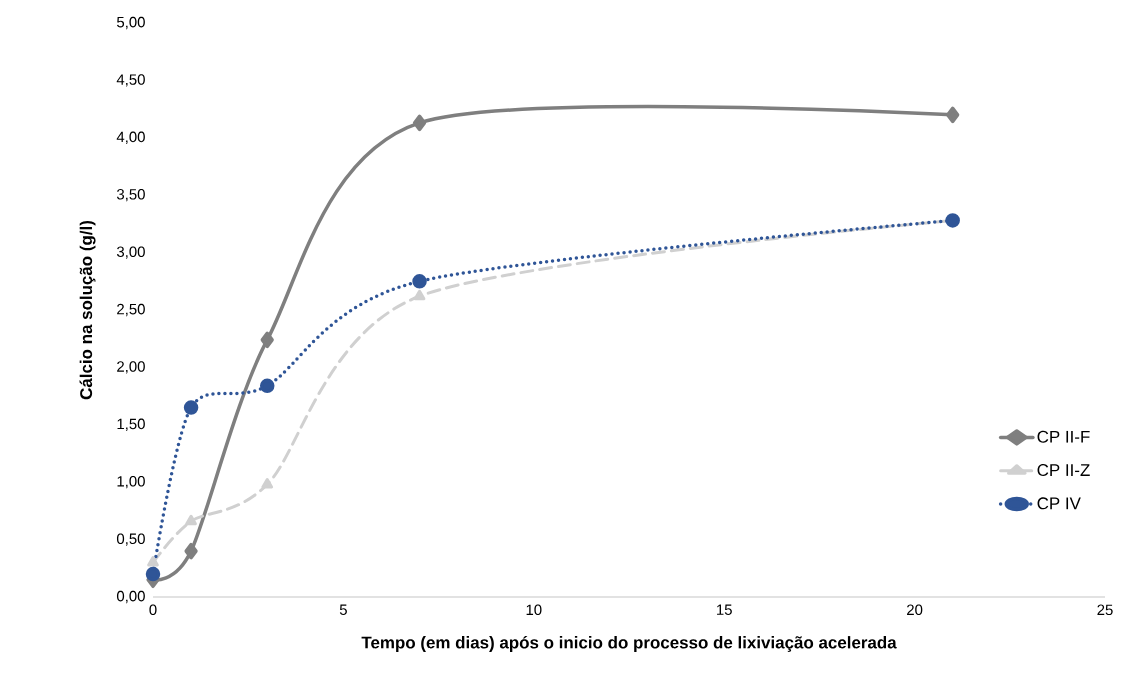  Describe the element at coordinates (87, 310) in the screenshot. I see `y-axis-title: Cálcio na solução (g/l)` at that location.